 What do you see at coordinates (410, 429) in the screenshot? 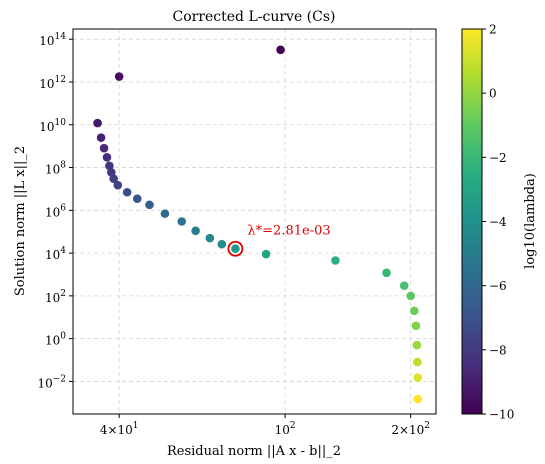
I see `x-tick-label: 2×10²` at bounding box center [410, 429].